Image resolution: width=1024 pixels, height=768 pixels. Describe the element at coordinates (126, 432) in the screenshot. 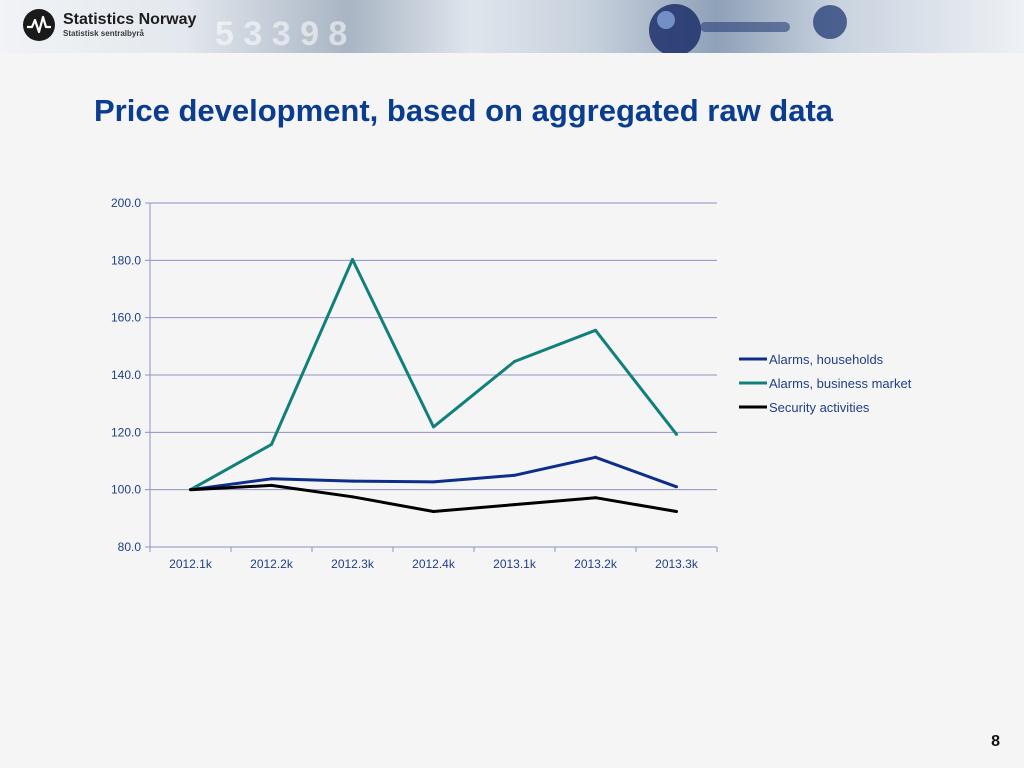

I see `y-tick-label: 120.0` at that location.